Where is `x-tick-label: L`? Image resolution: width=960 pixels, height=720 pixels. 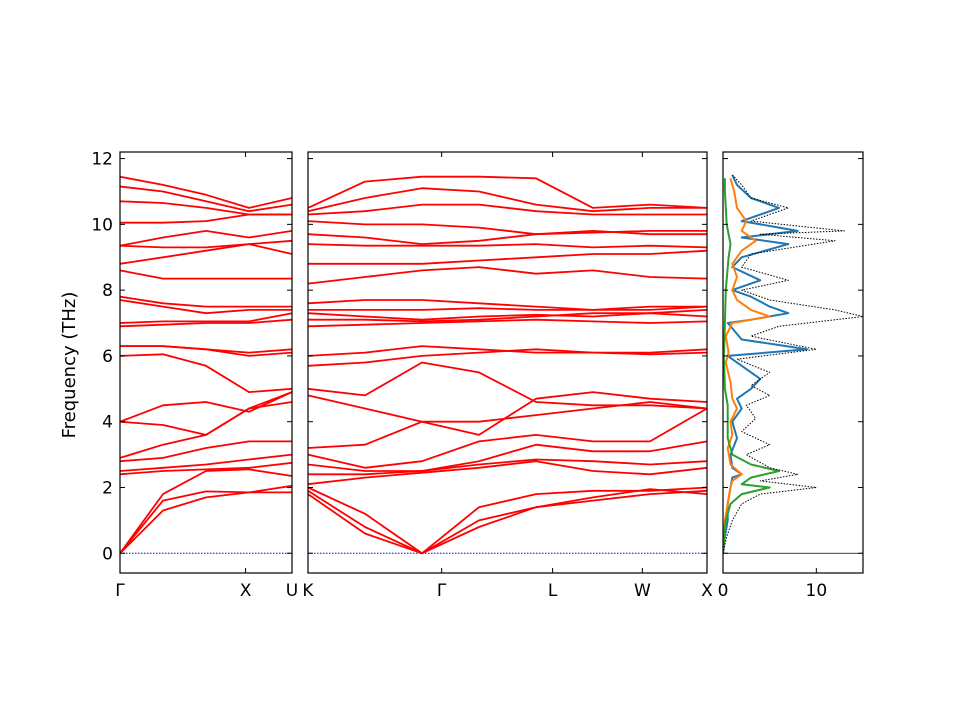
x-tick-label: L is located at coordinates (553, 591).